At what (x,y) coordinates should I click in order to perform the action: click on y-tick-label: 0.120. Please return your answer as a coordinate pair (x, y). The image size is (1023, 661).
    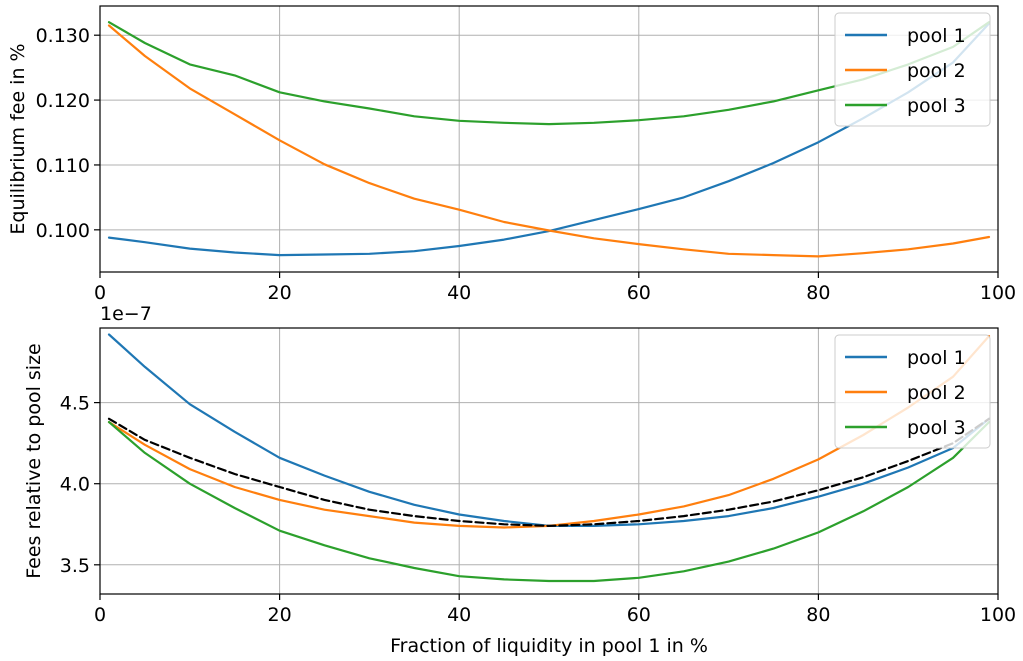
    Looking at the image, I should click on (63, 101).